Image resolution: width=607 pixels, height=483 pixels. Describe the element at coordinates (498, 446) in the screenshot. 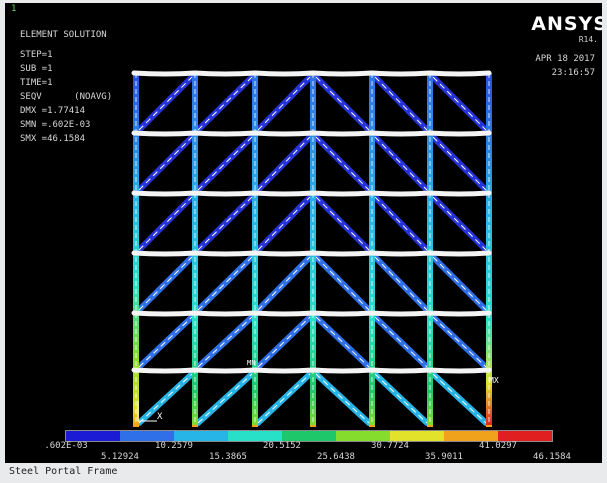

I see `legend-label: 41.0297` at that location.